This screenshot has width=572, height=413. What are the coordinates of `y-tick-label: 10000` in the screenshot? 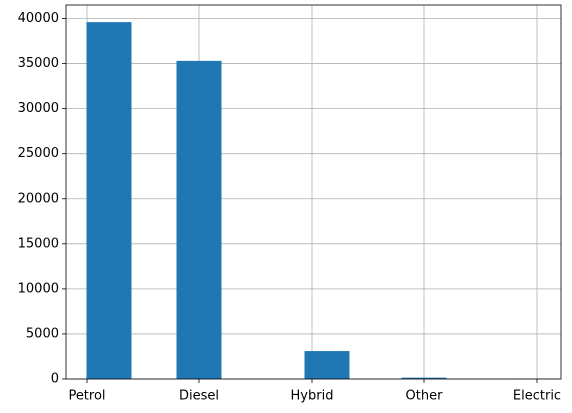 It's located at (38, 288).